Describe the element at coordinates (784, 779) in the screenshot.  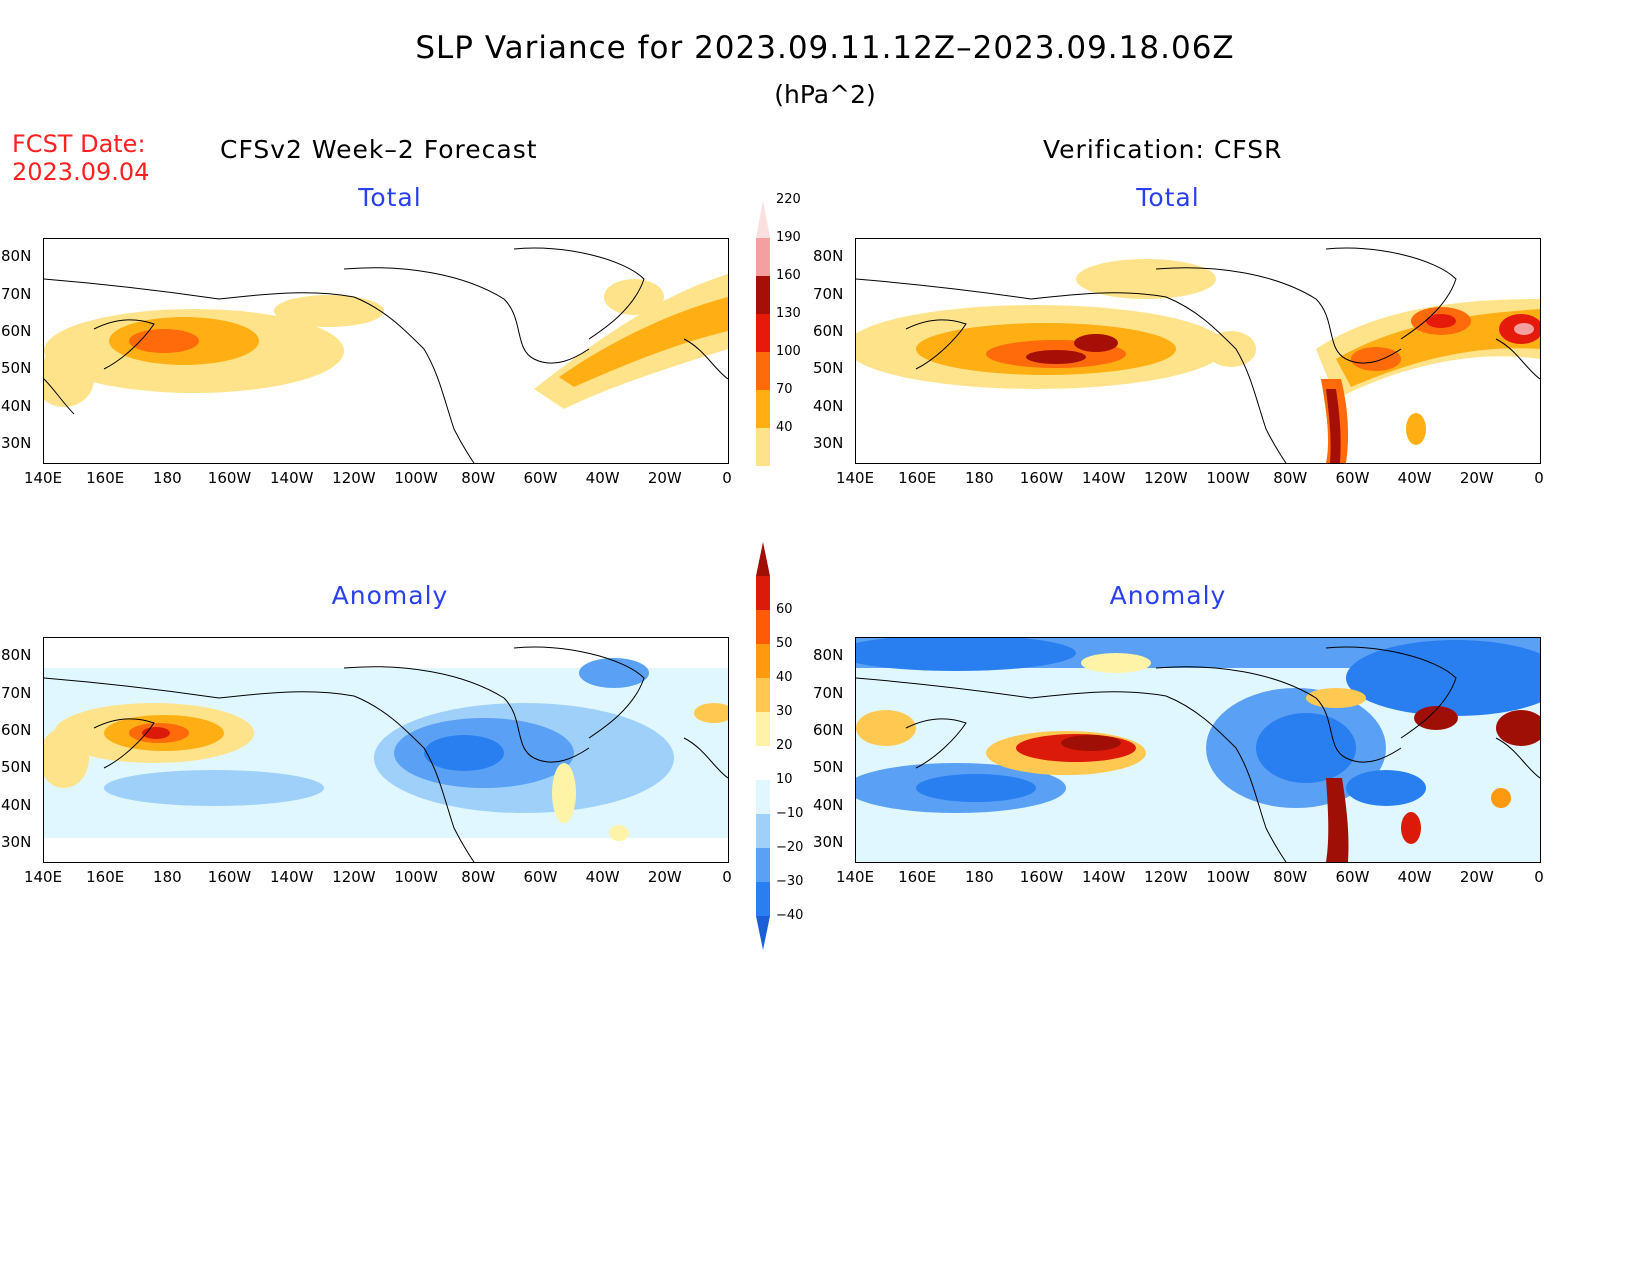
I see `colorbar-level-label: 10` at that location.